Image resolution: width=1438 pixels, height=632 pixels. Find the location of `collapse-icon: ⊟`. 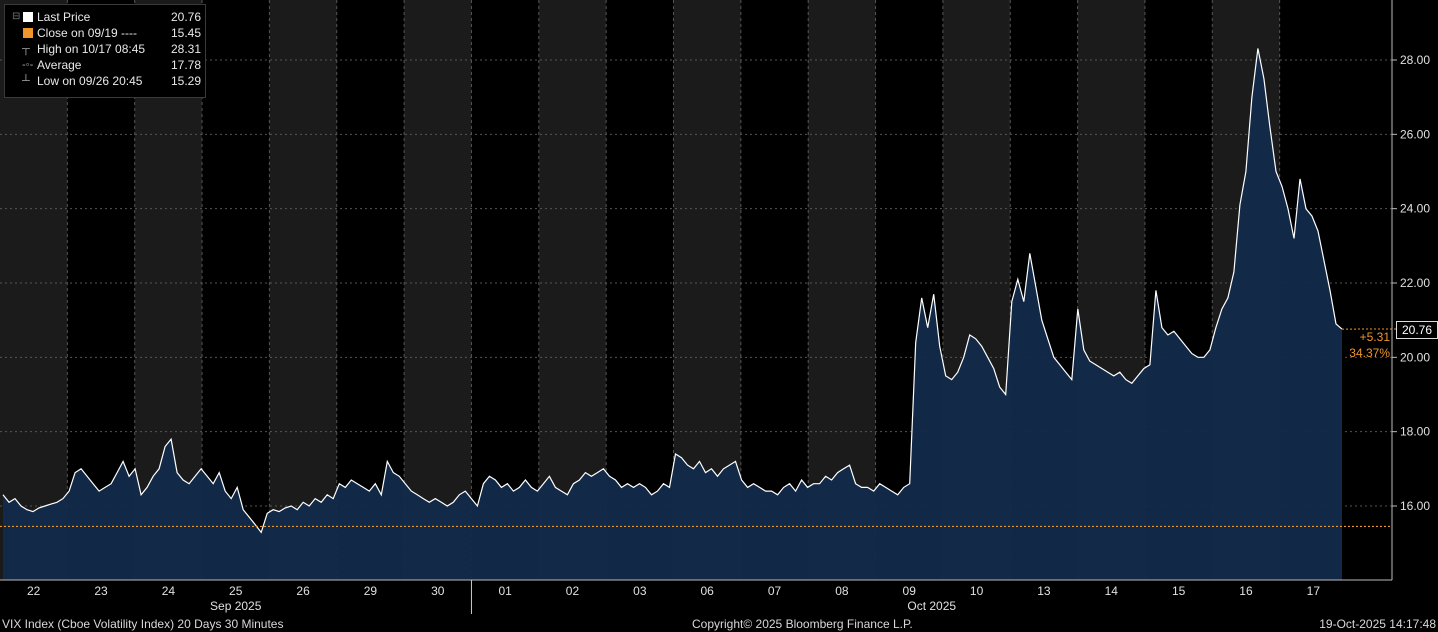

collapse-icon: ⊟ is located at coordinates (16, 16).